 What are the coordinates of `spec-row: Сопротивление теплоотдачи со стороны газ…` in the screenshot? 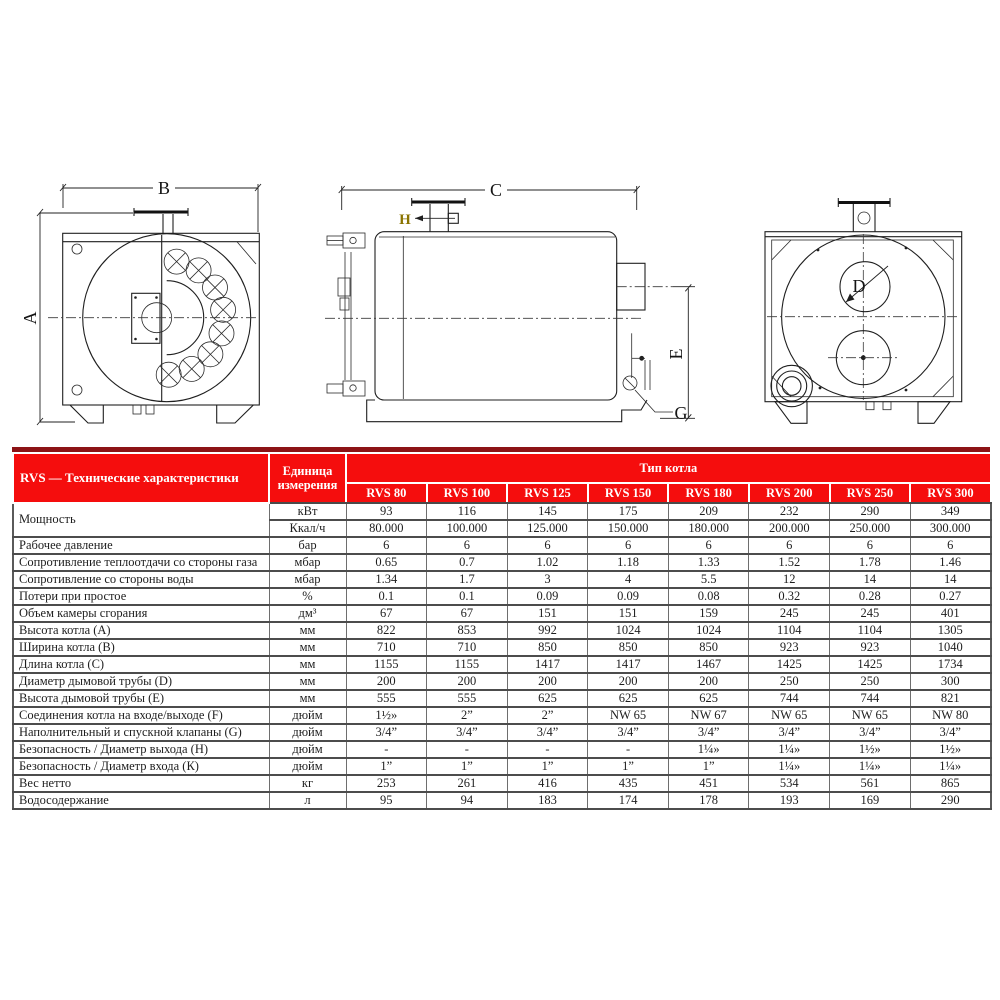 It's located at (502, 562).